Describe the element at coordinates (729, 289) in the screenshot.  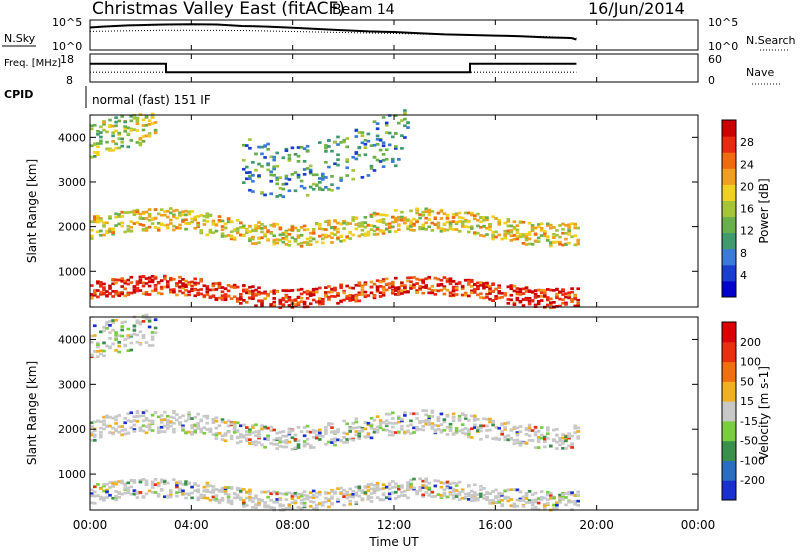
I see `colorbar-swatch` at that location.